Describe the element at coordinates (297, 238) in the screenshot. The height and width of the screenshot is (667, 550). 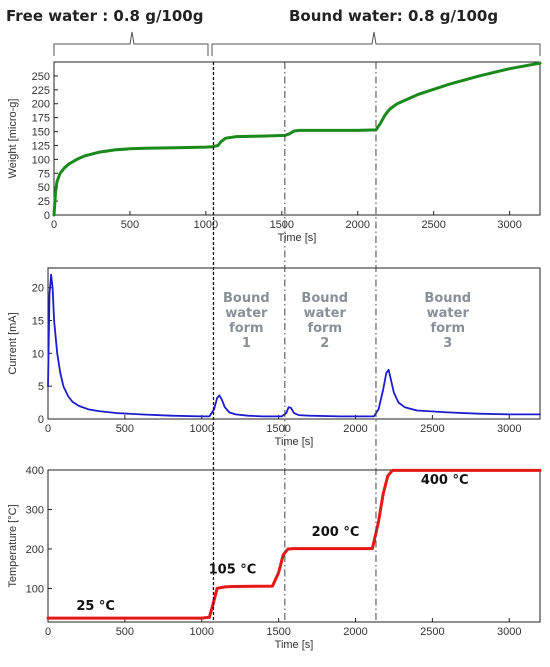
I see `weight-x-axis-label: Time [s]` at that location.